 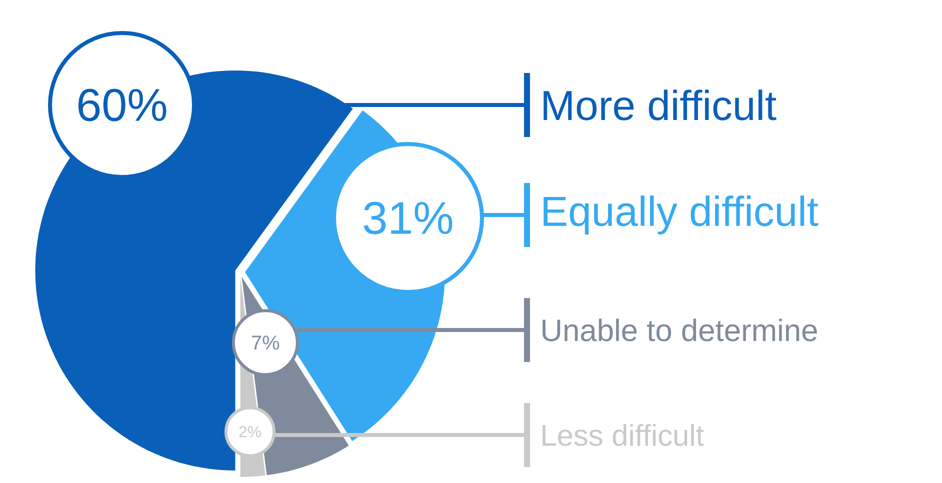 I want to click on legend-label: More difficult, so click(x=660, y=105).